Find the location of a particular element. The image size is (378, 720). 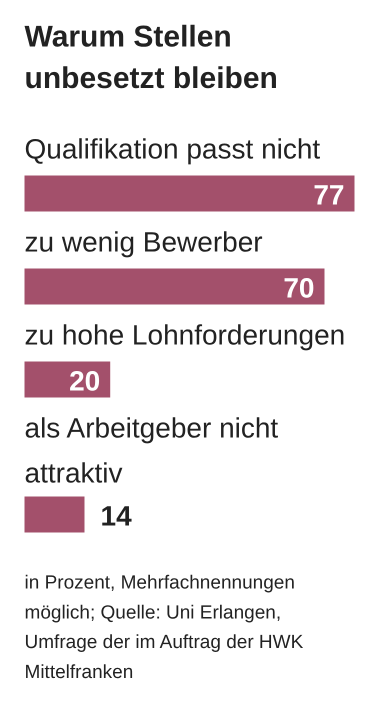

data-label: 14 is located at coordinates (116, 516).